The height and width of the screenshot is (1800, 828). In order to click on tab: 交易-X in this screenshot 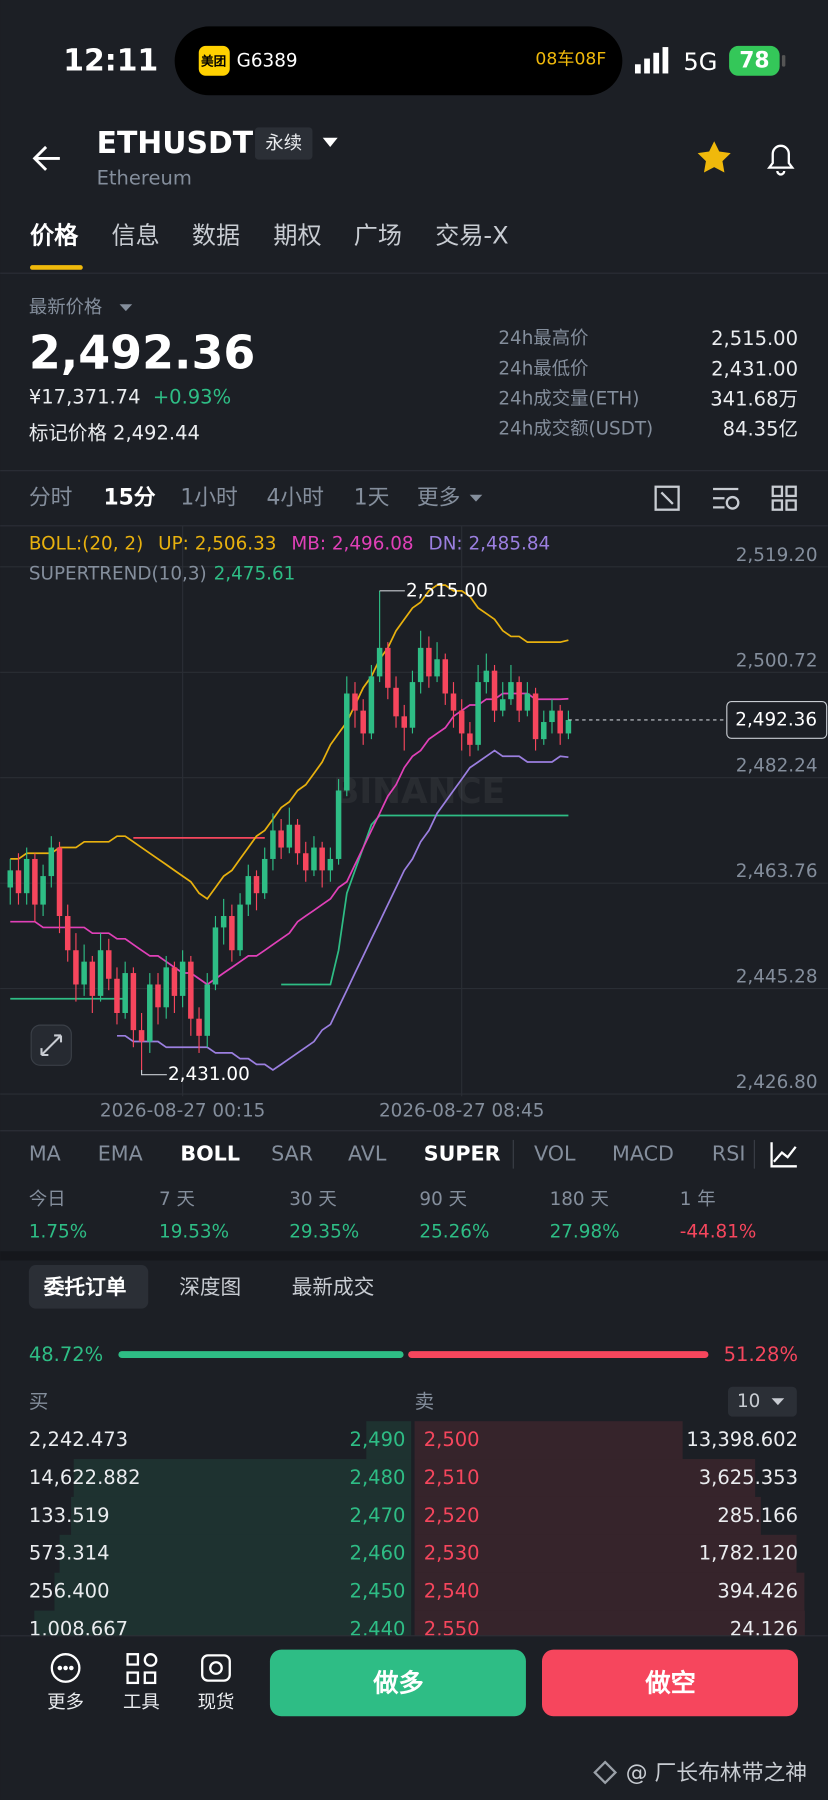, I will do `click(471, 235)`.